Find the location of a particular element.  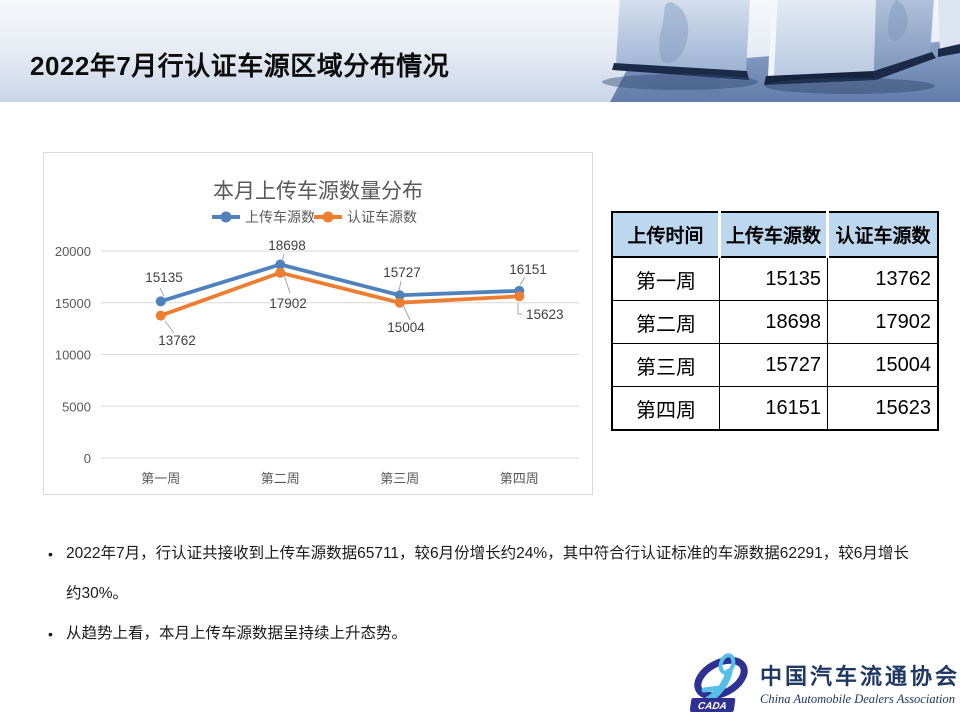

cada-logo-icon: CADA is located at coordinates (719, 682).